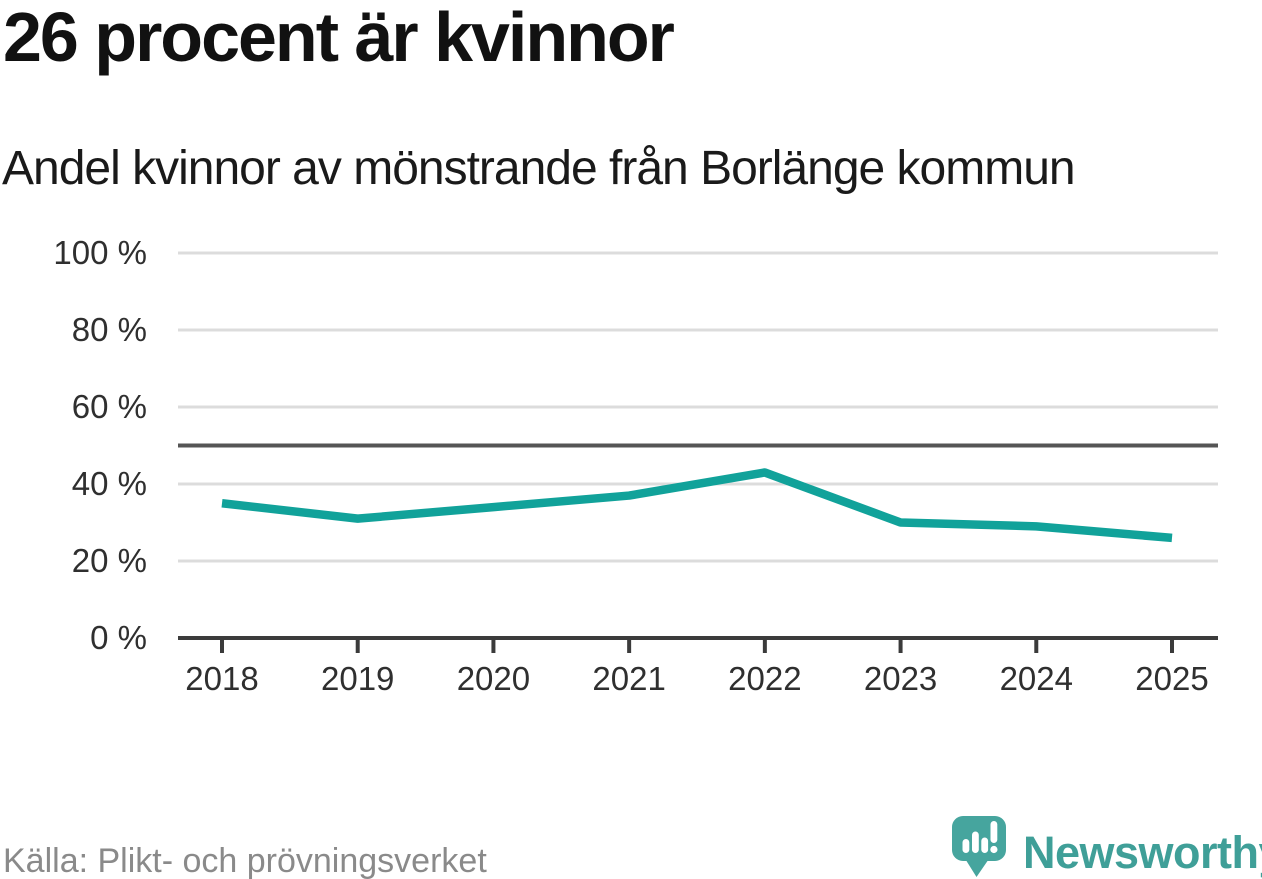  I want to click on logo-bubble-shape, so click(979, 846).